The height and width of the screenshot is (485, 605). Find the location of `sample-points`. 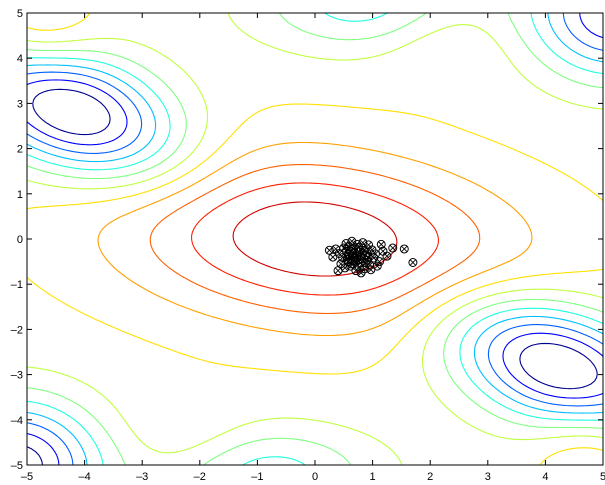

sample-points is located at coordinates (371, 257).